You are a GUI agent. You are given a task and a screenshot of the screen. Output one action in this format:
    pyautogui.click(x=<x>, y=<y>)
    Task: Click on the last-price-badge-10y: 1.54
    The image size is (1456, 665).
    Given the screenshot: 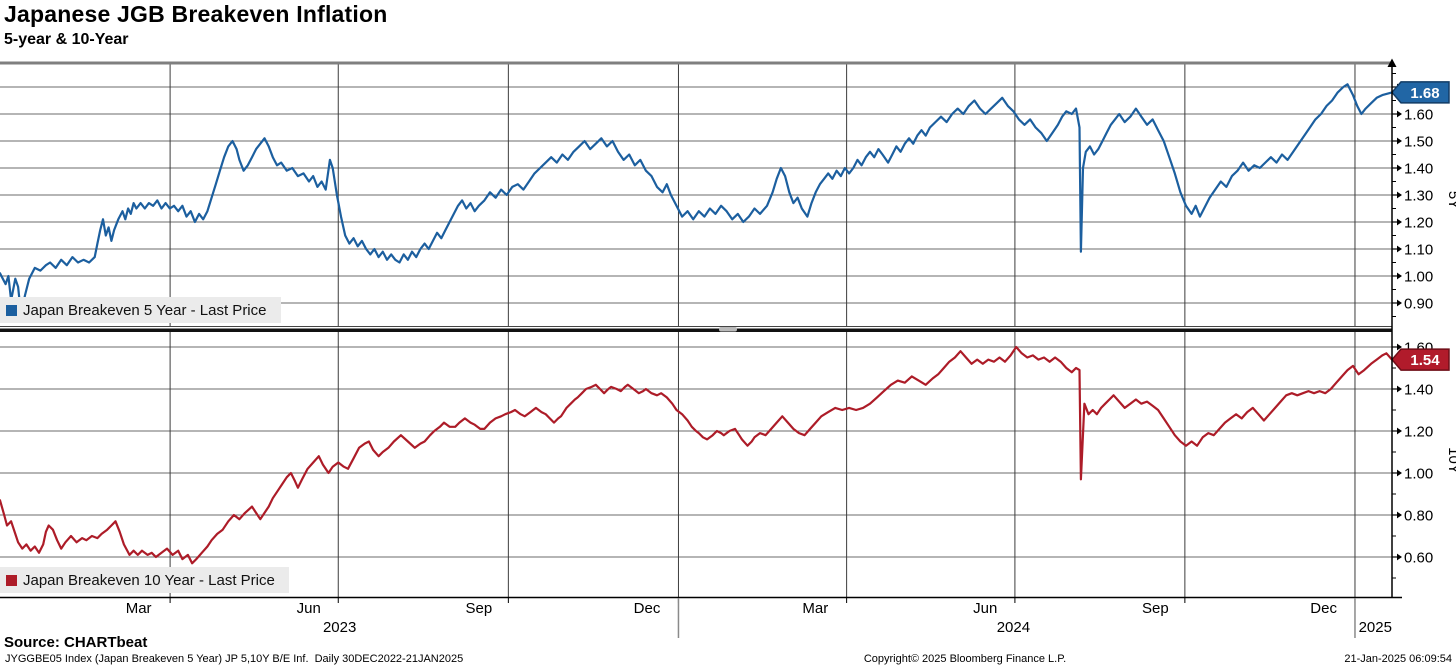 What is the action you would take?
    pyautogui.click(x=1420, y=359)
    